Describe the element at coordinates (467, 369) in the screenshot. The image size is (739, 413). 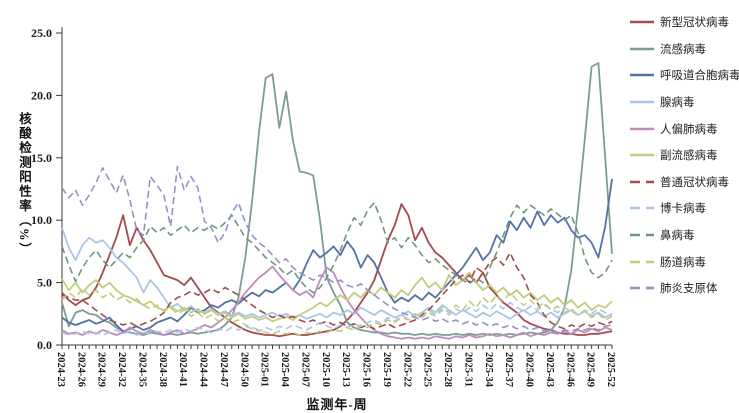
I see `x-tick-label: 2025-31` at that location.